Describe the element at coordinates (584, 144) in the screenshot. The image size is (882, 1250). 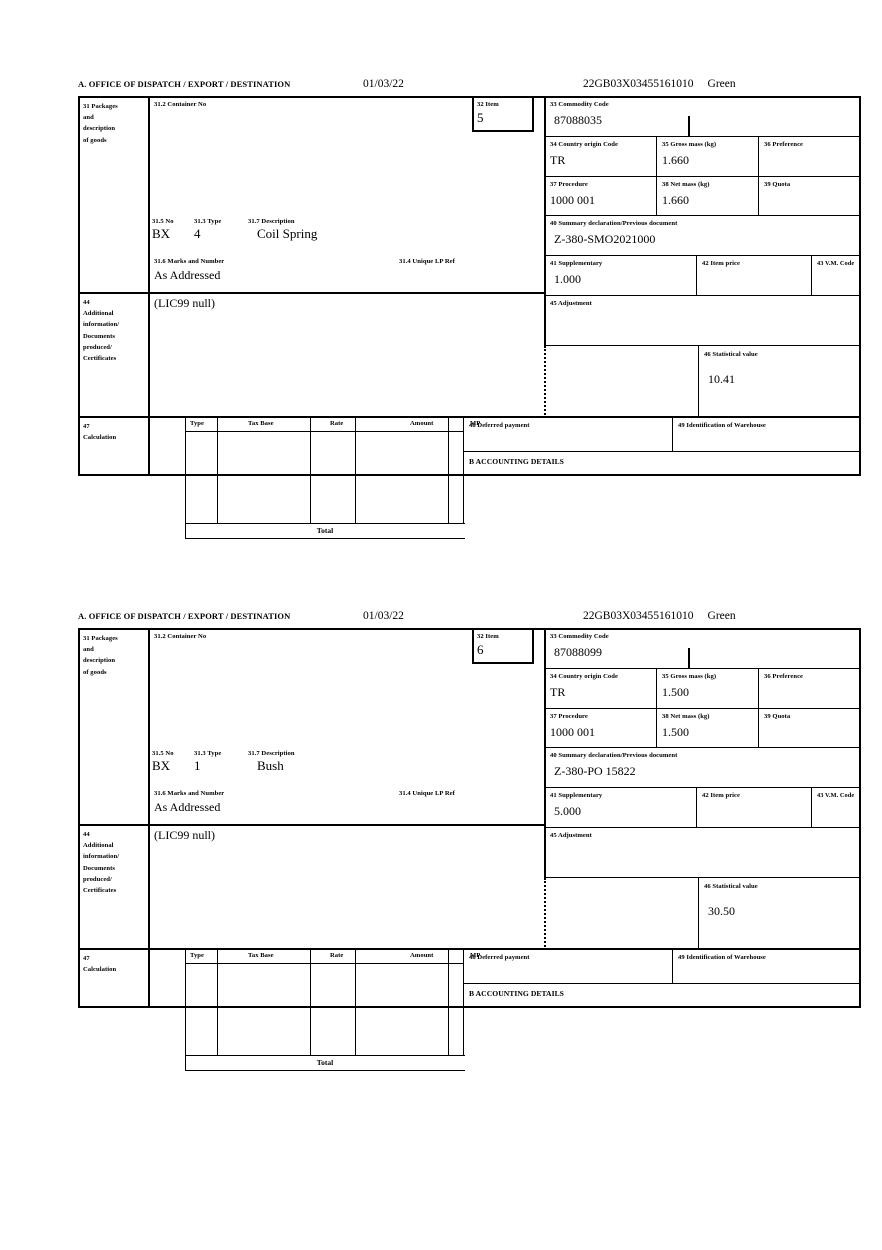
I see `box34-label: 34 Country origin Code` at that location.